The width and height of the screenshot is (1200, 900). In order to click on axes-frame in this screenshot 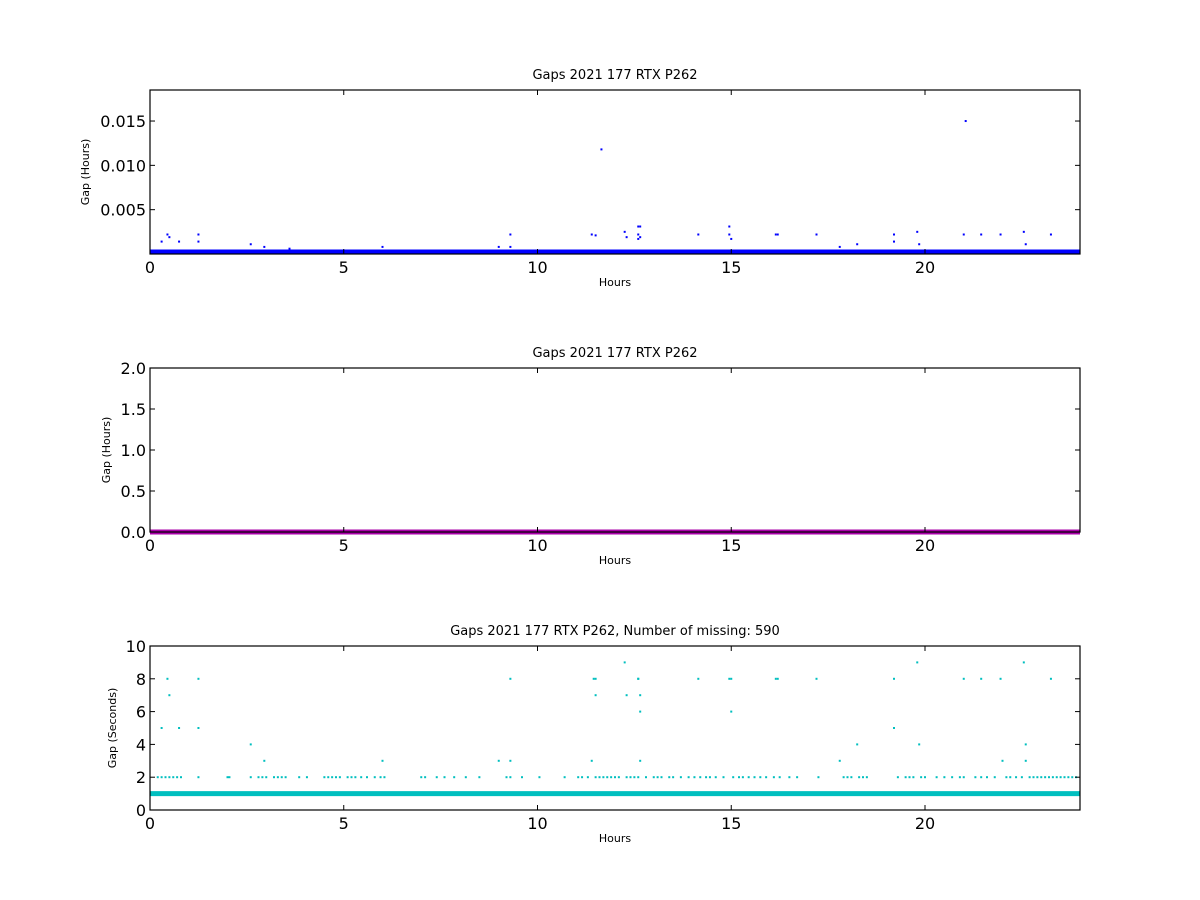, I will do `click(615, 172)`.